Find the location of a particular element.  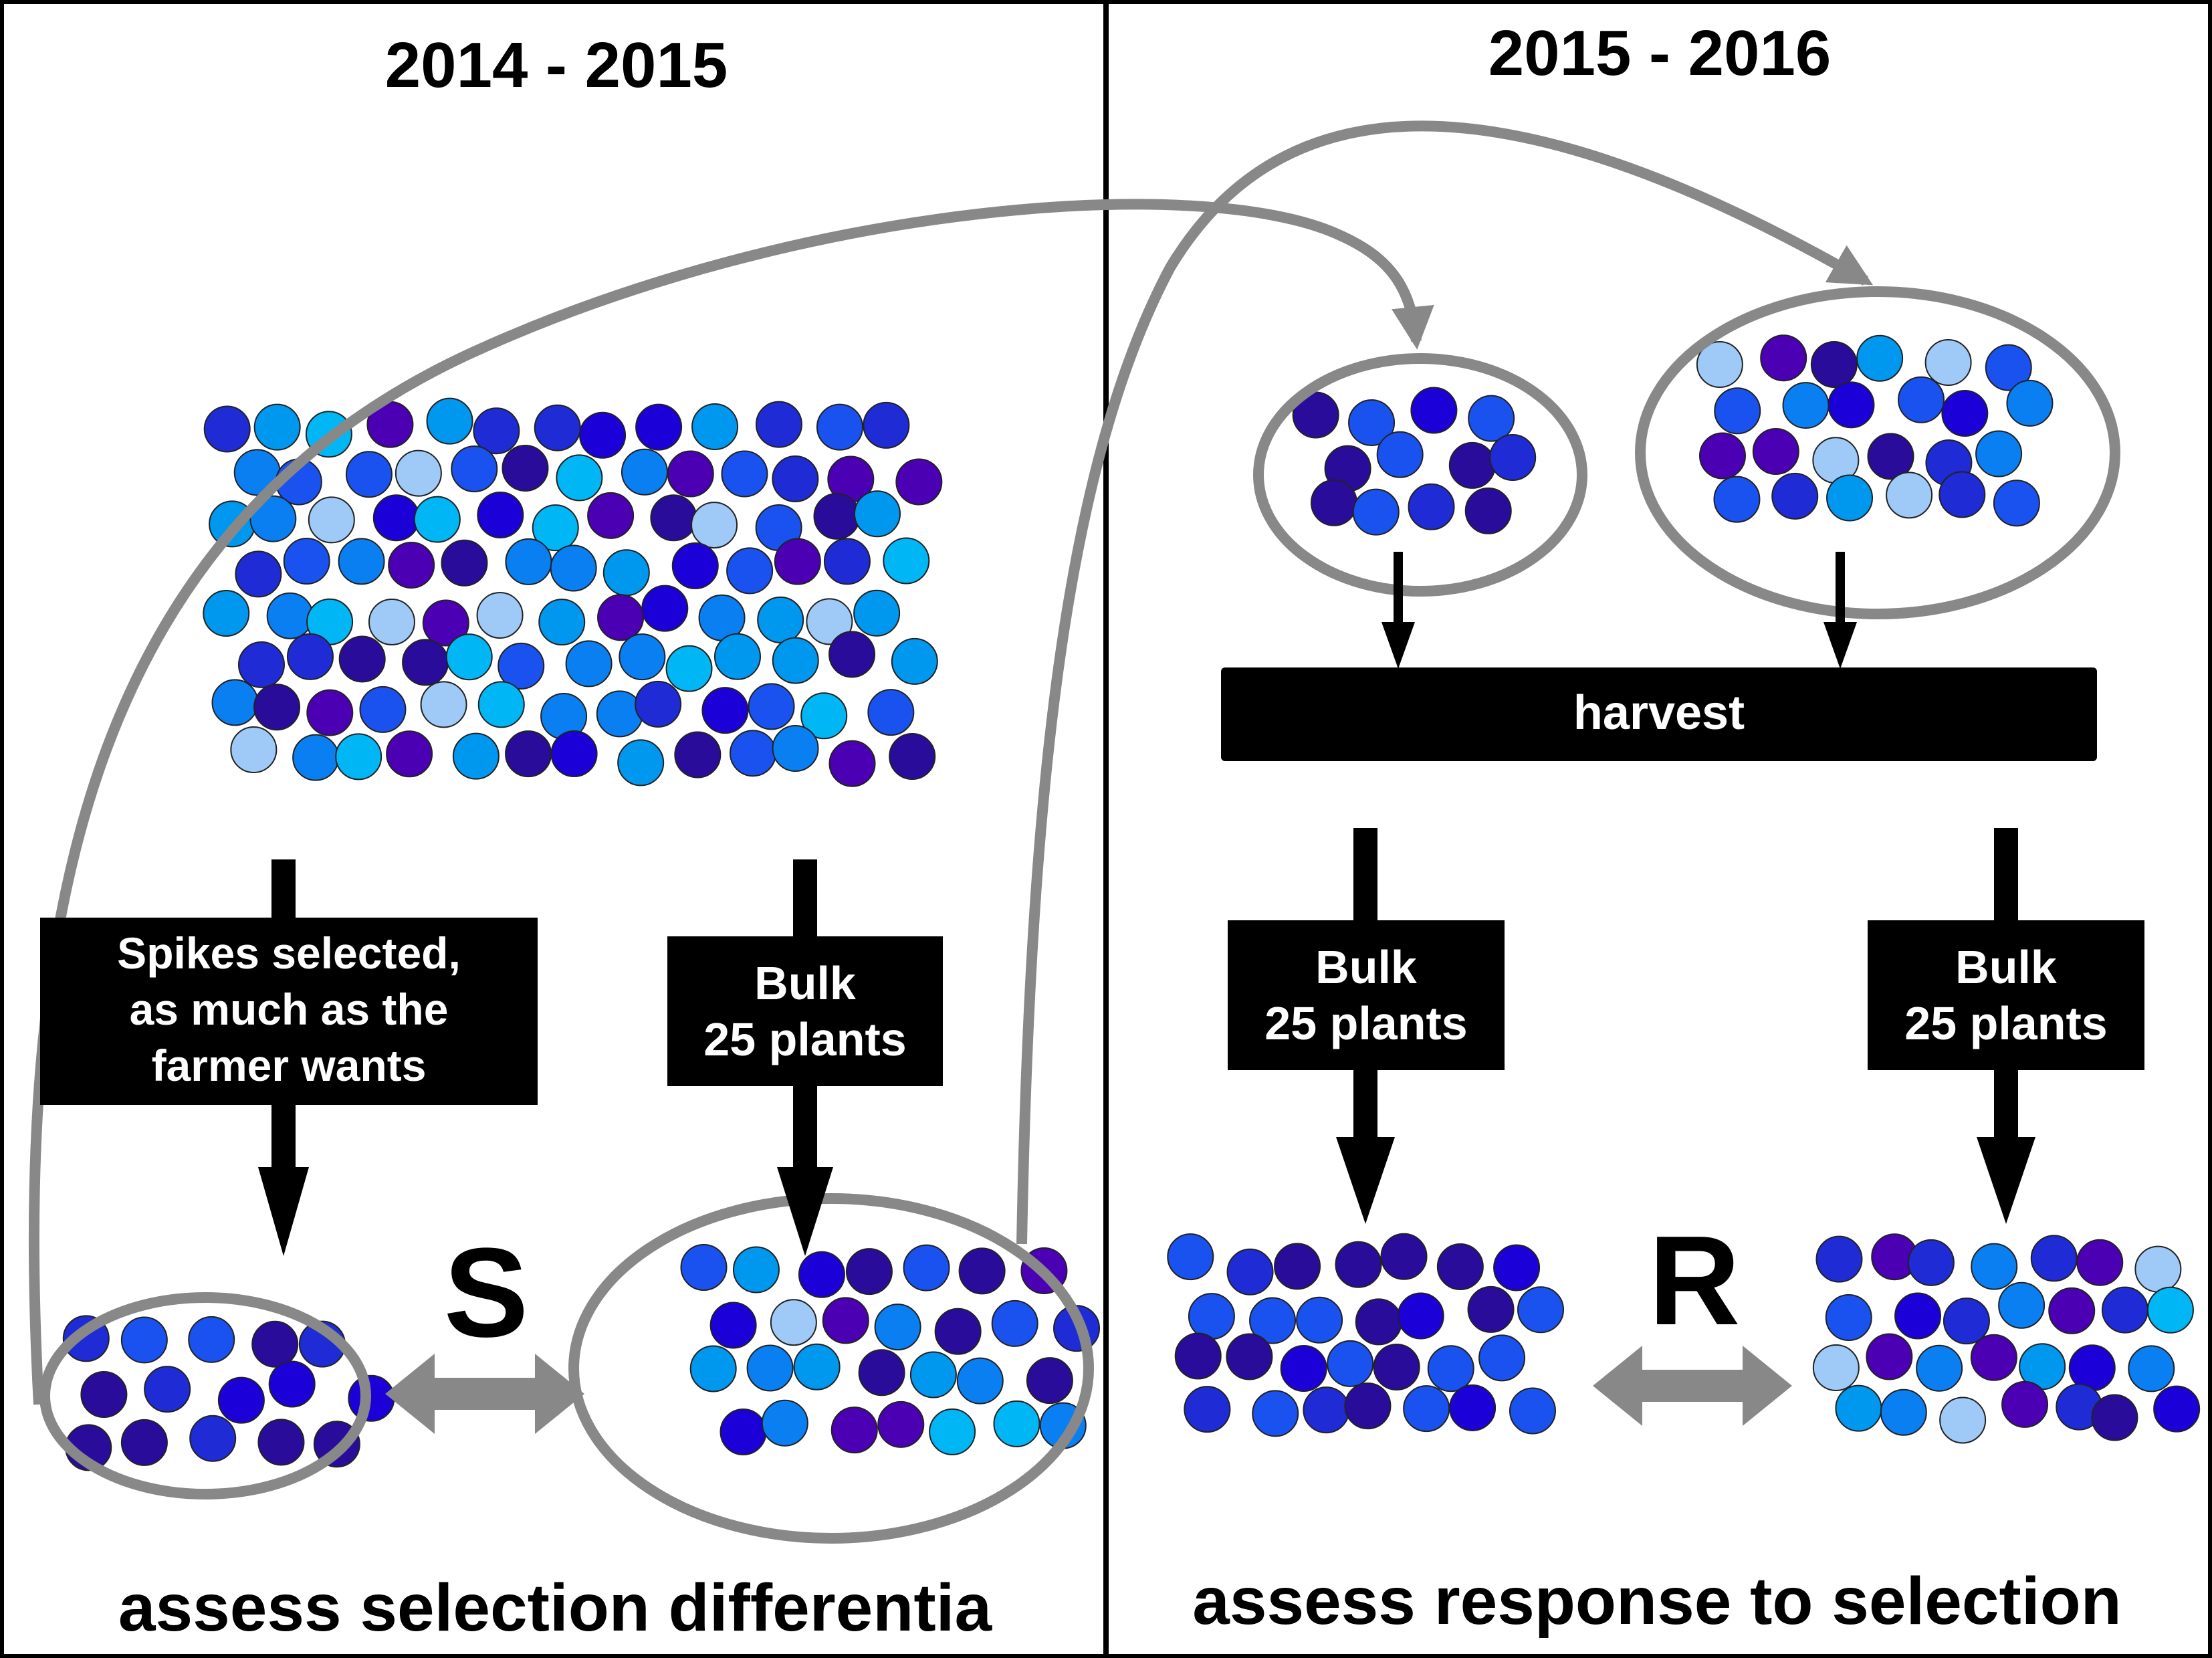

right-panel-caption: assess response to selection is located at coordinates (1657, 1601).